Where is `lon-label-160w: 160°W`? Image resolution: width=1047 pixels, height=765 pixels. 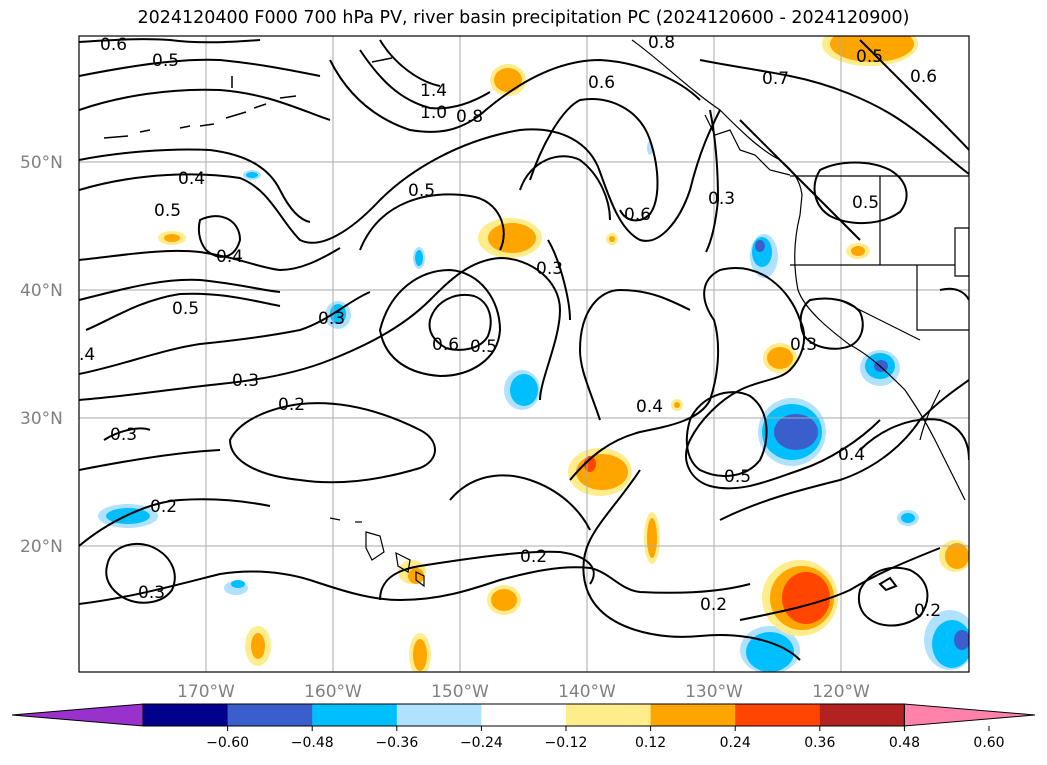 lon-label-160w: 160°W is located at coordinates (333, 692).